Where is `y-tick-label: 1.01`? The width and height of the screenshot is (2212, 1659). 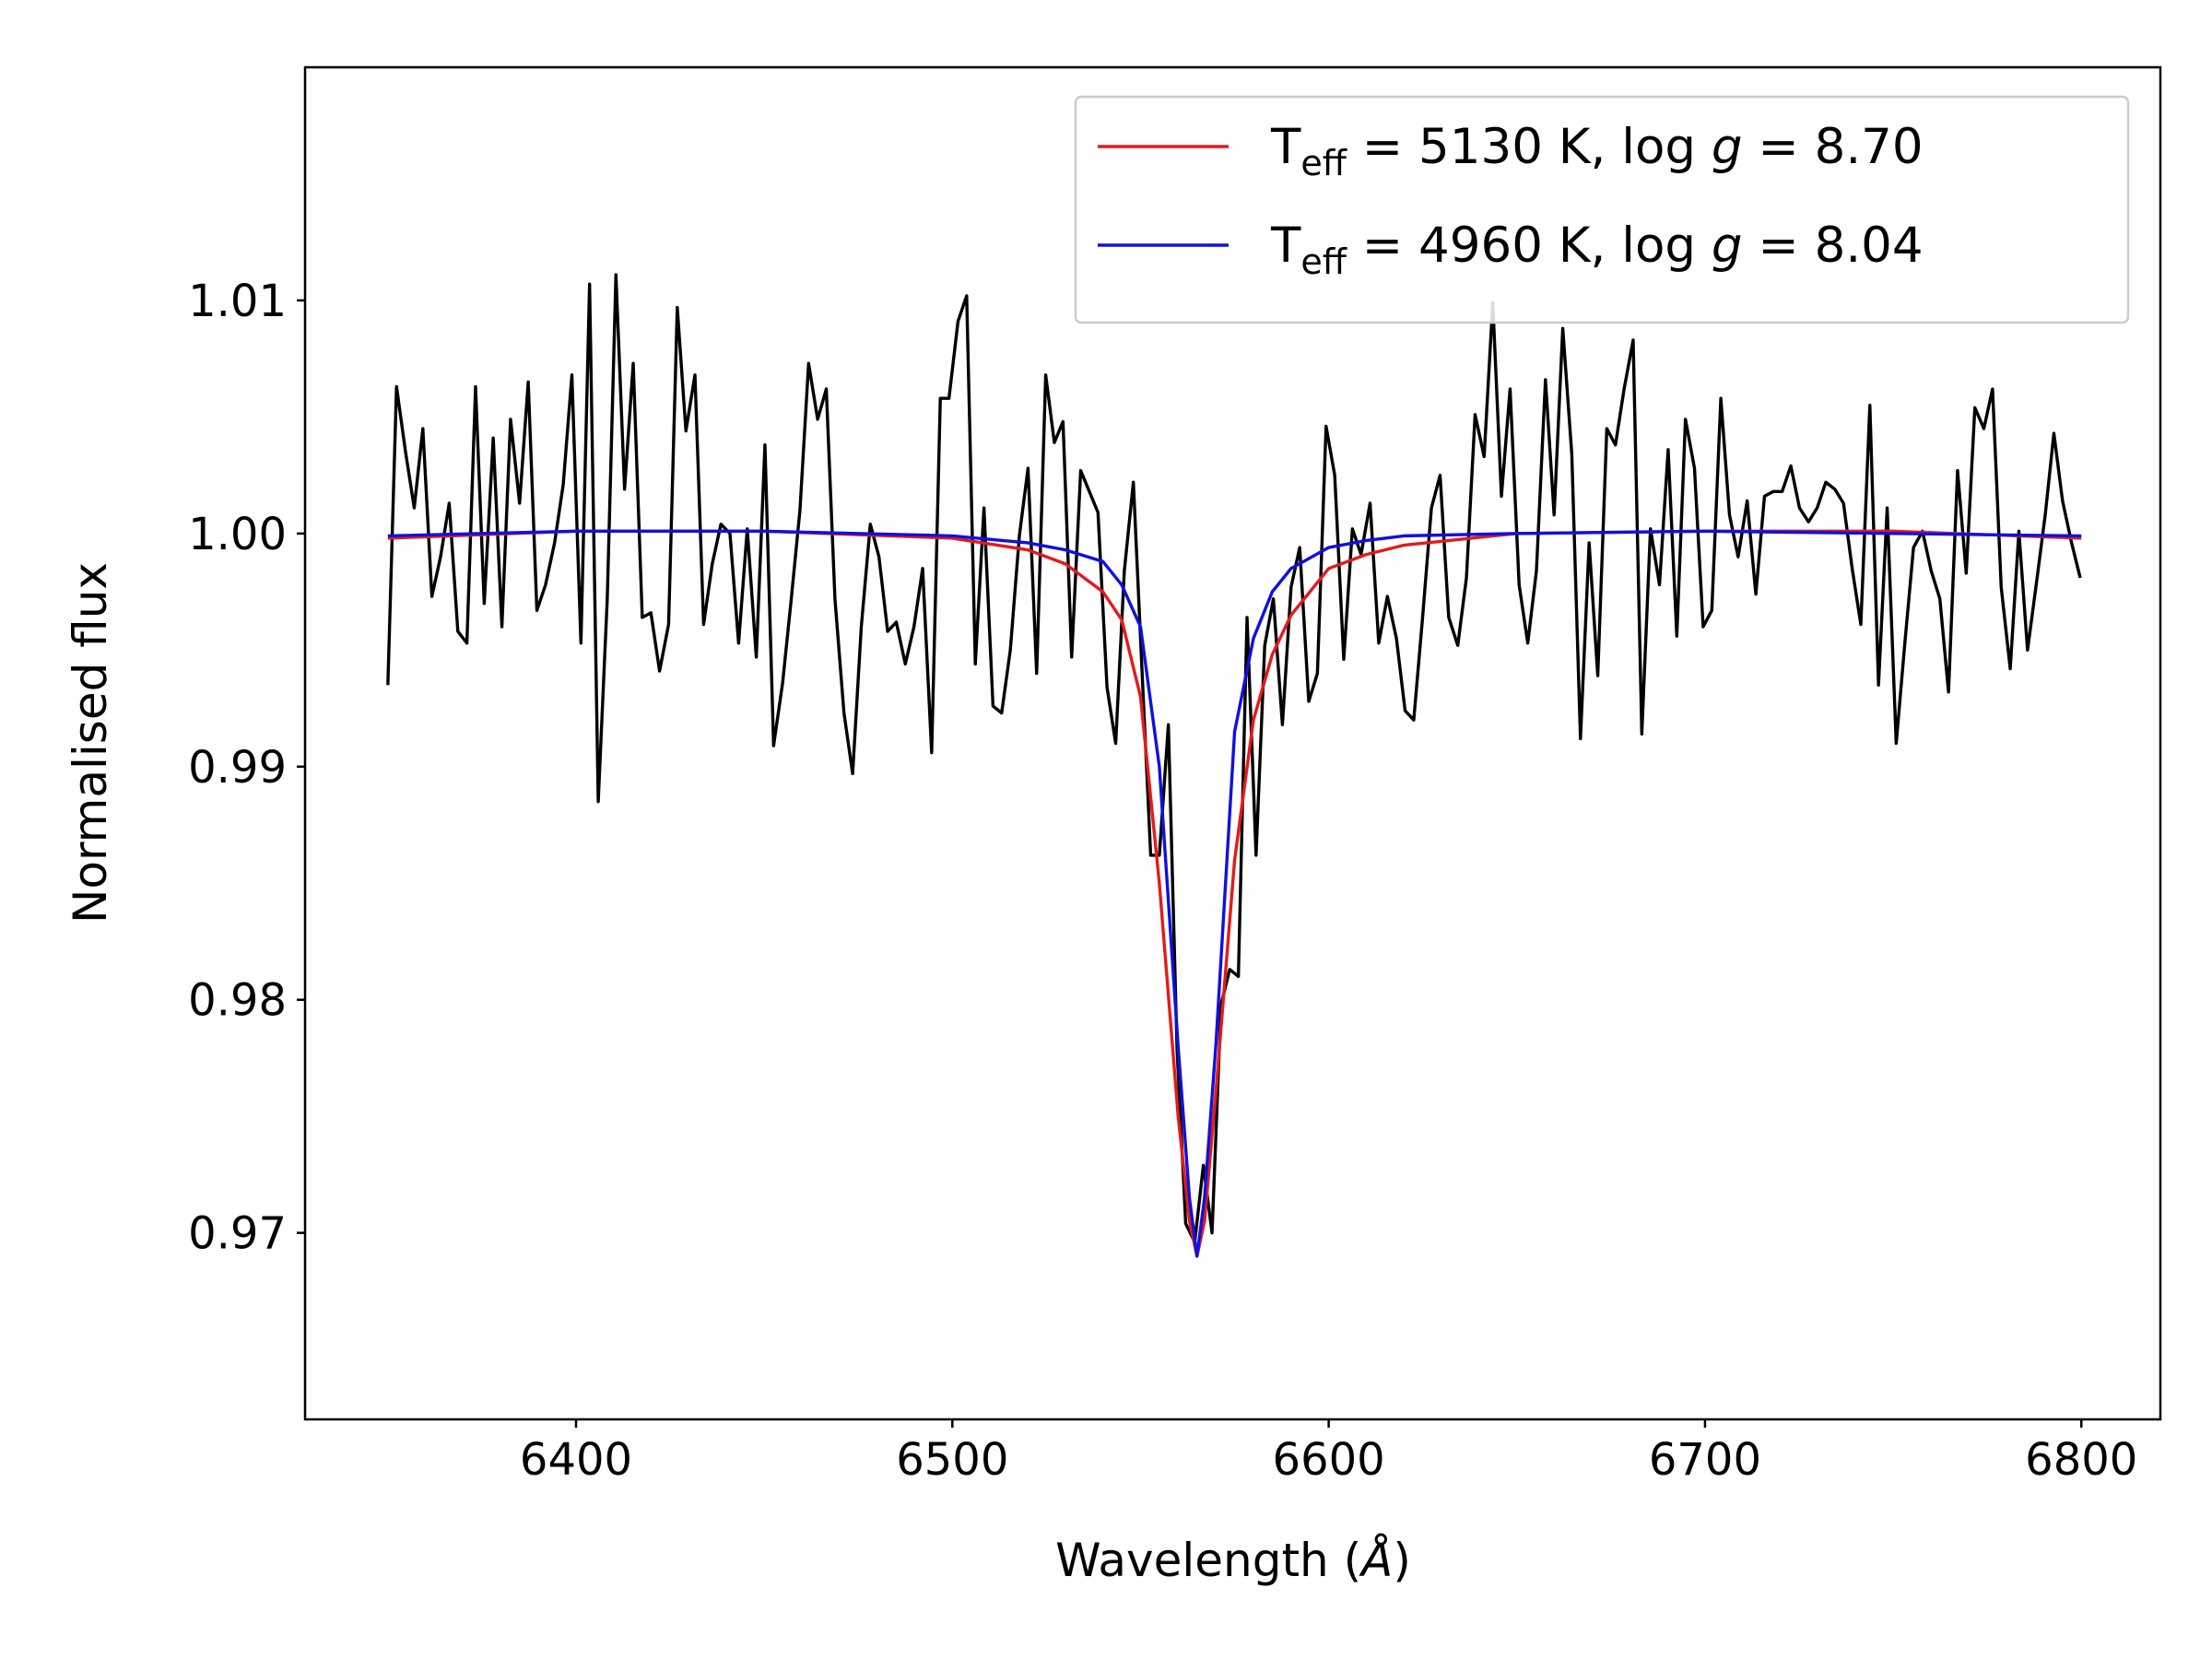
y-tick-label: 1.01 is located at coordinates (237, 301).